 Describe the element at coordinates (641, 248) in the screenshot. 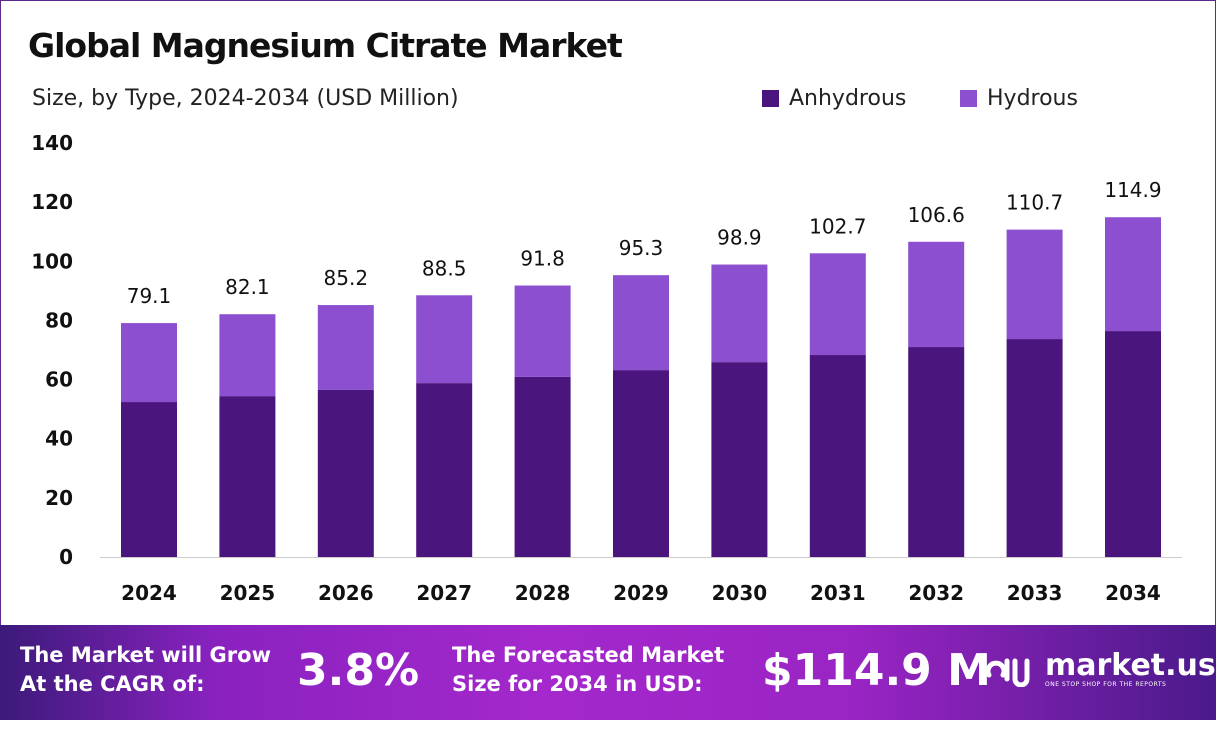

I see `data-label: 95.3` at that location.